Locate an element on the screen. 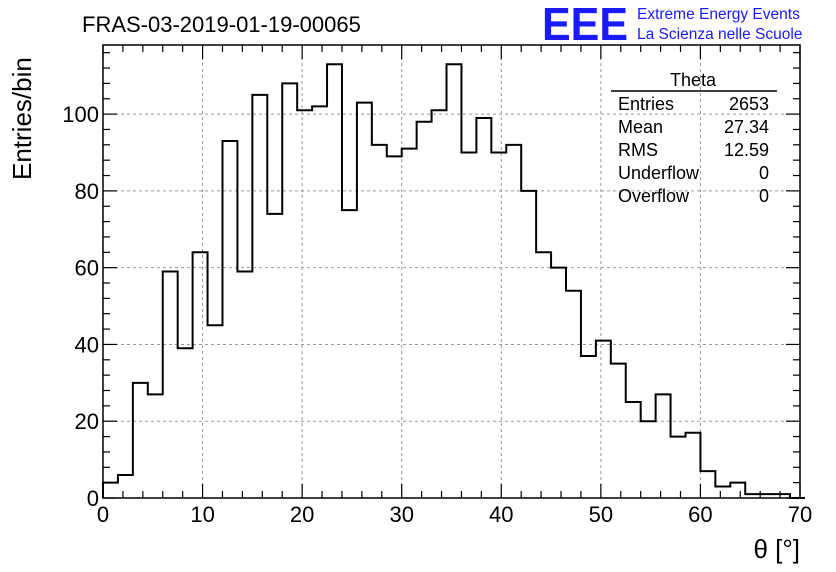  eee-logo-mark: EEE is located at coordinates (585, 25).